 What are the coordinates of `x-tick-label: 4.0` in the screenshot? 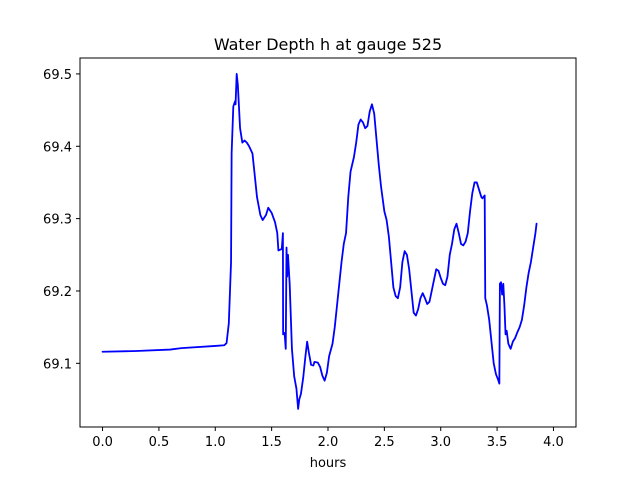 It's located at (553, 442).